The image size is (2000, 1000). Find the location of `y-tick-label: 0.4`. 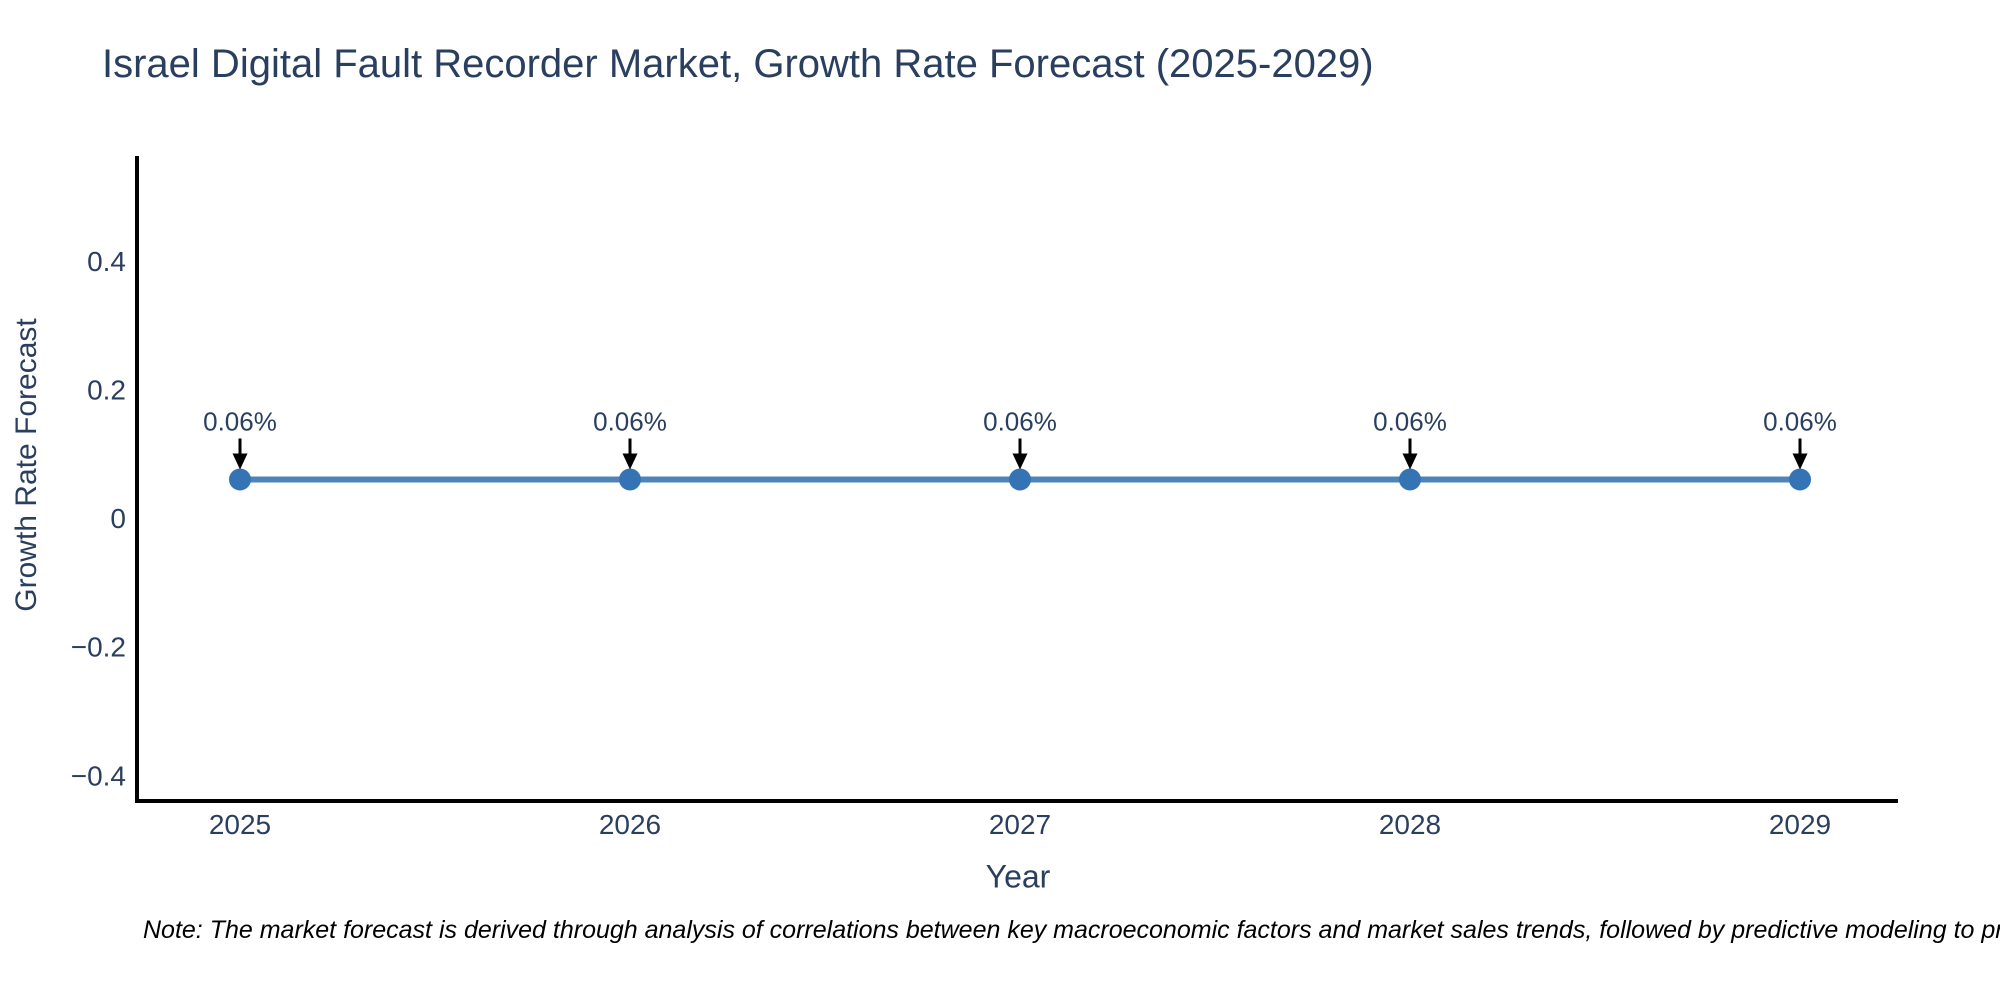

y-tick-label: 0.4 is located at coordinates (106, 261).